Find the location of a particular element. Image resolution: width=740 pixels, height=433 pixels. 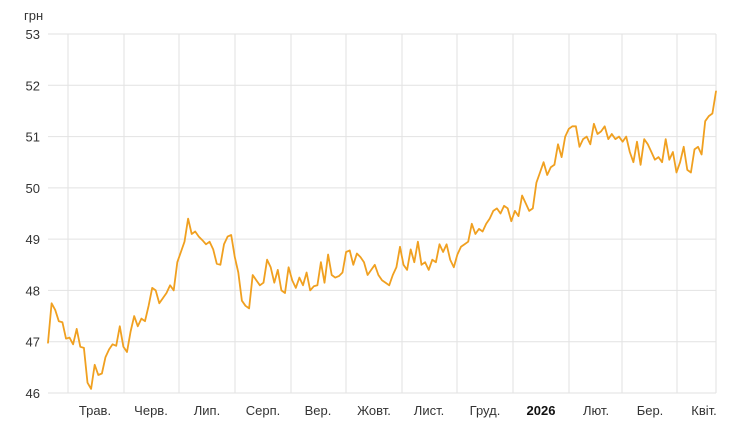

x-tick-label: Квіт. is located at coordinates (704, 410).